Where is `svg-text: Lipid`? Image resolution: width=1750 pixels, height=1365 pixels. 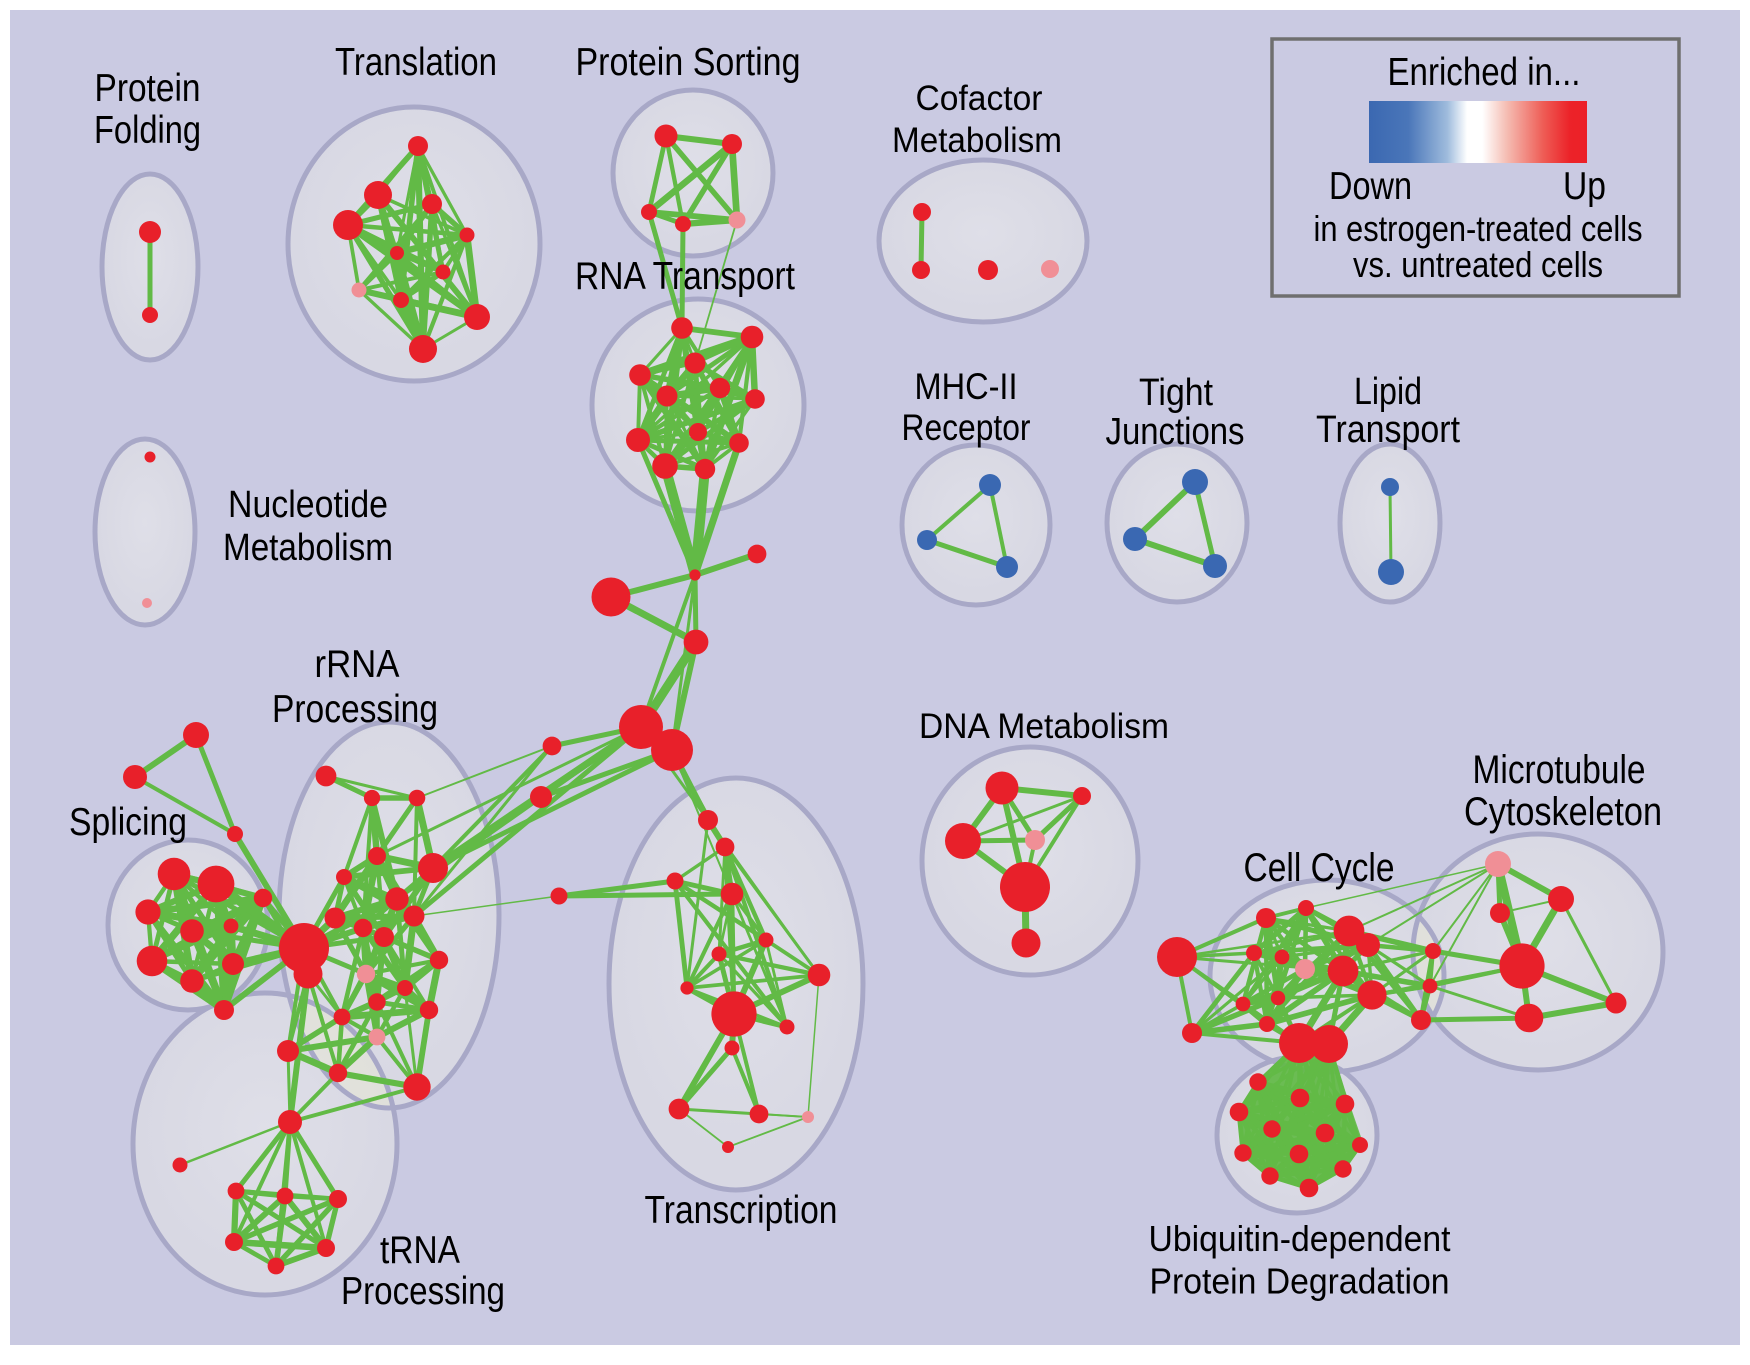
svg-text: Lipid is located at coordinates (1388, 392).